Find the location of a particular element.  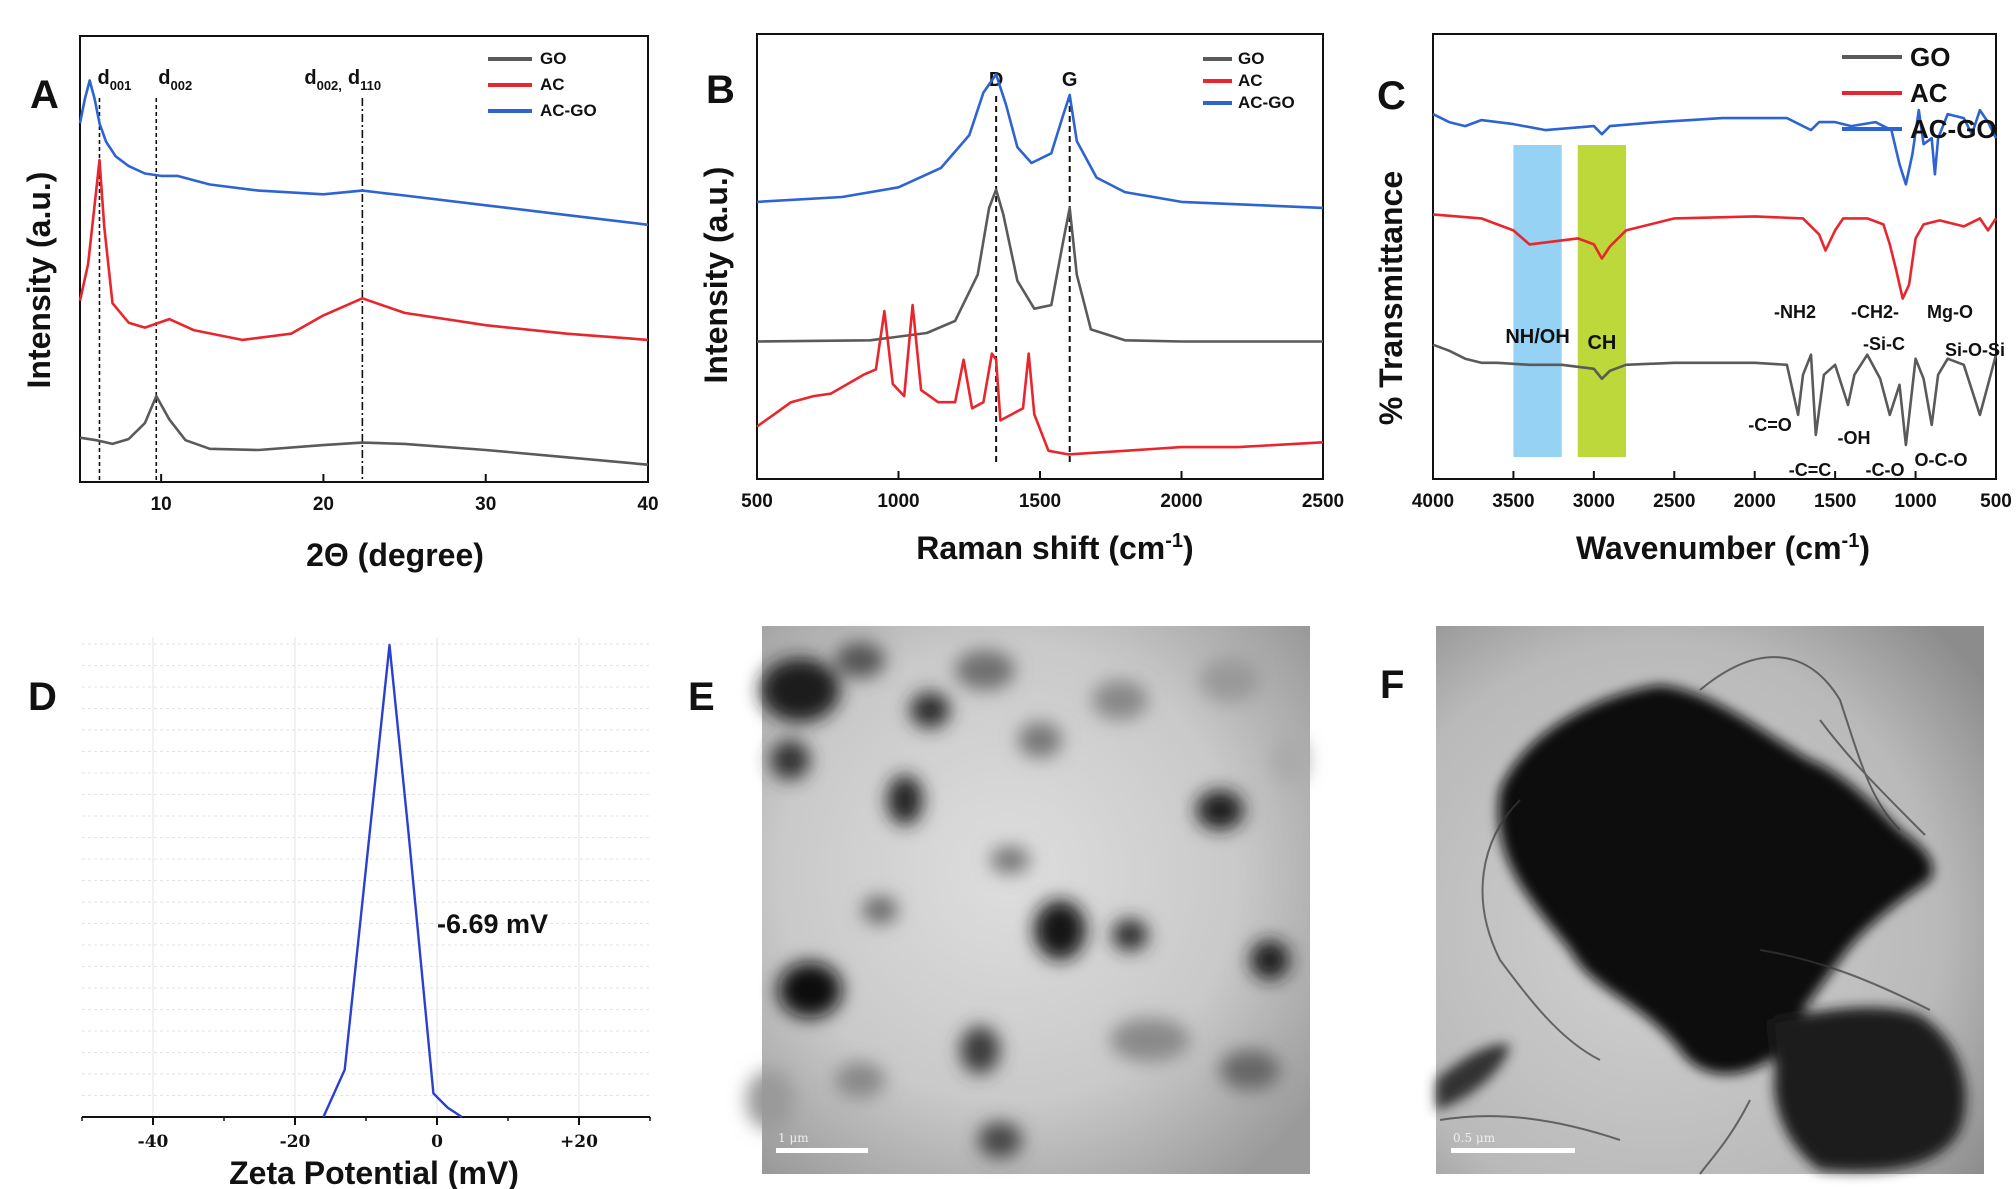

peak-annotation: Si-O-Si is located at coordinates (1975, 350).